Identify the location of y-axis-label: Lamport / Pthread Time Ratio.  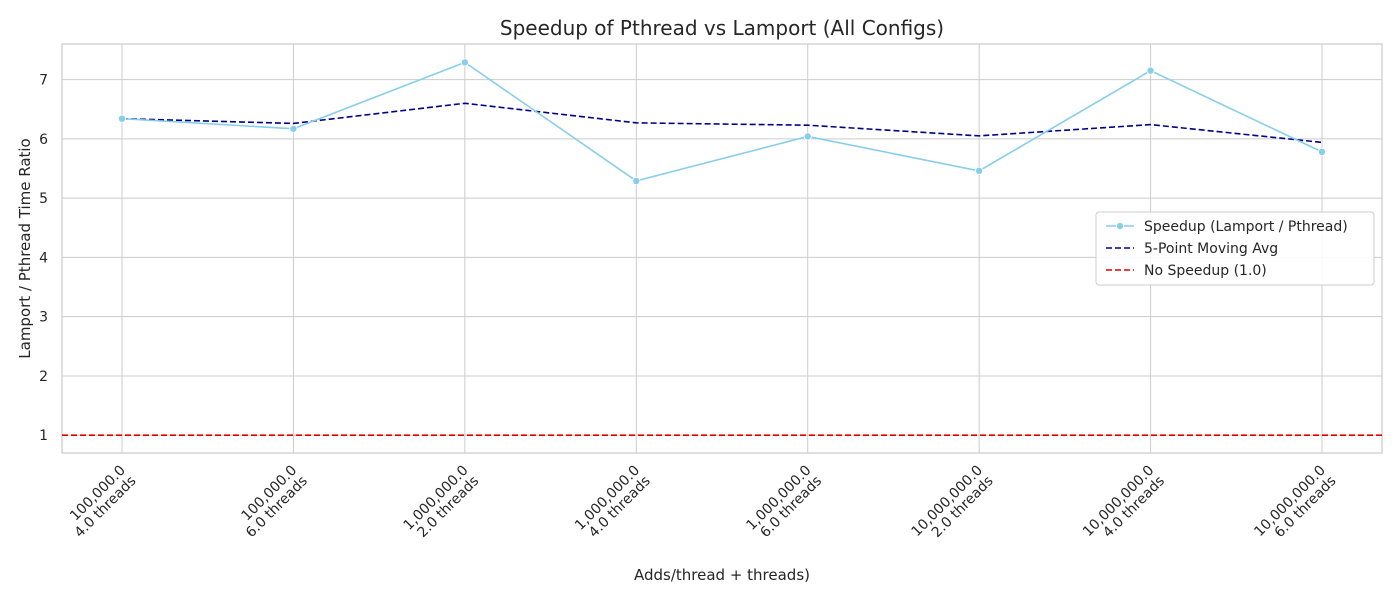
(25, 248).